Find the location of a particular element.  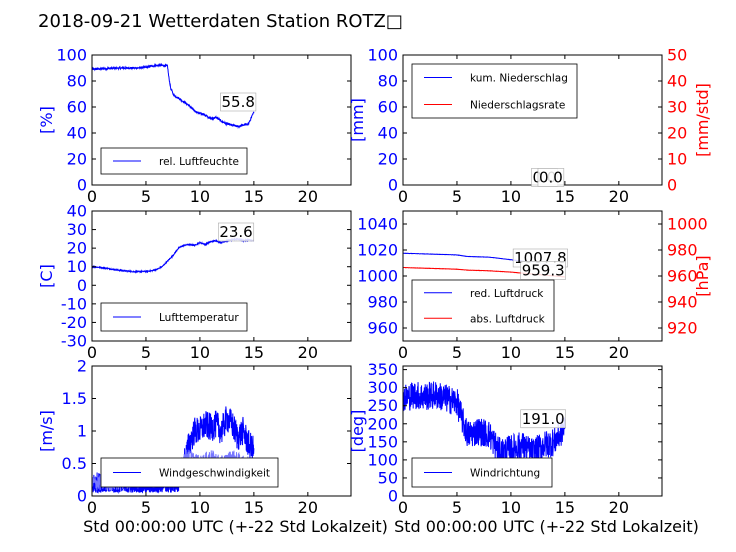

y-tick-label: 10 is located at coordinates (77, 266).